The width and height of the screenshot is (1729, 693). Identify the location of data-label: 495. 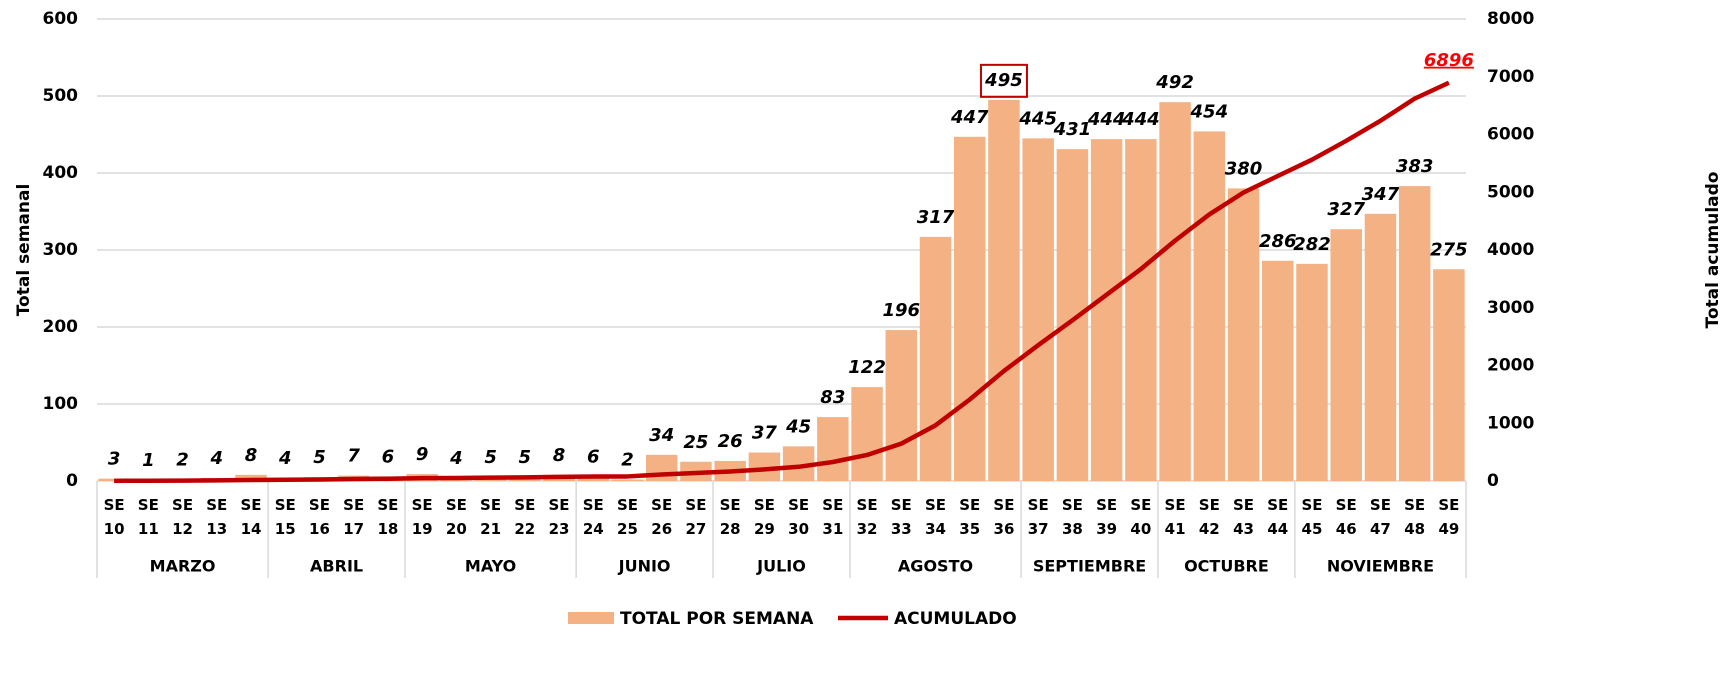
(1003, 80).